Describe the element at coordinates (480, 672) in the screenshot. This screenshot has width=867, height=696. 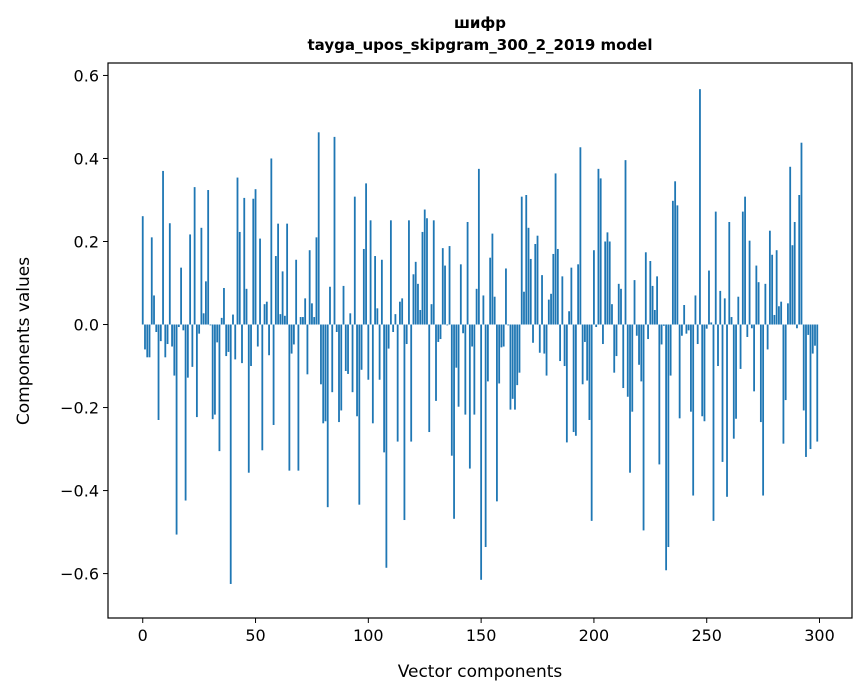
I see `x-axis-label: Vector components` at that location.